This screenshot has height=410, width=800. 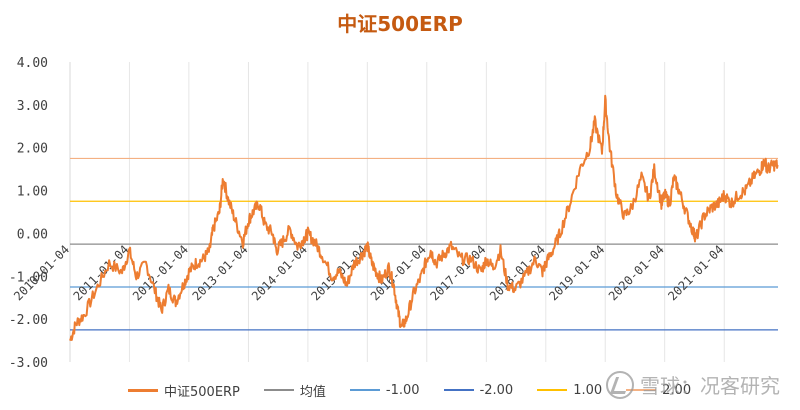 What do you see at coordinates (400, 24) in the screenshot?
I see `chart-title: 中证500ERP` at bounding box center [400, 24].